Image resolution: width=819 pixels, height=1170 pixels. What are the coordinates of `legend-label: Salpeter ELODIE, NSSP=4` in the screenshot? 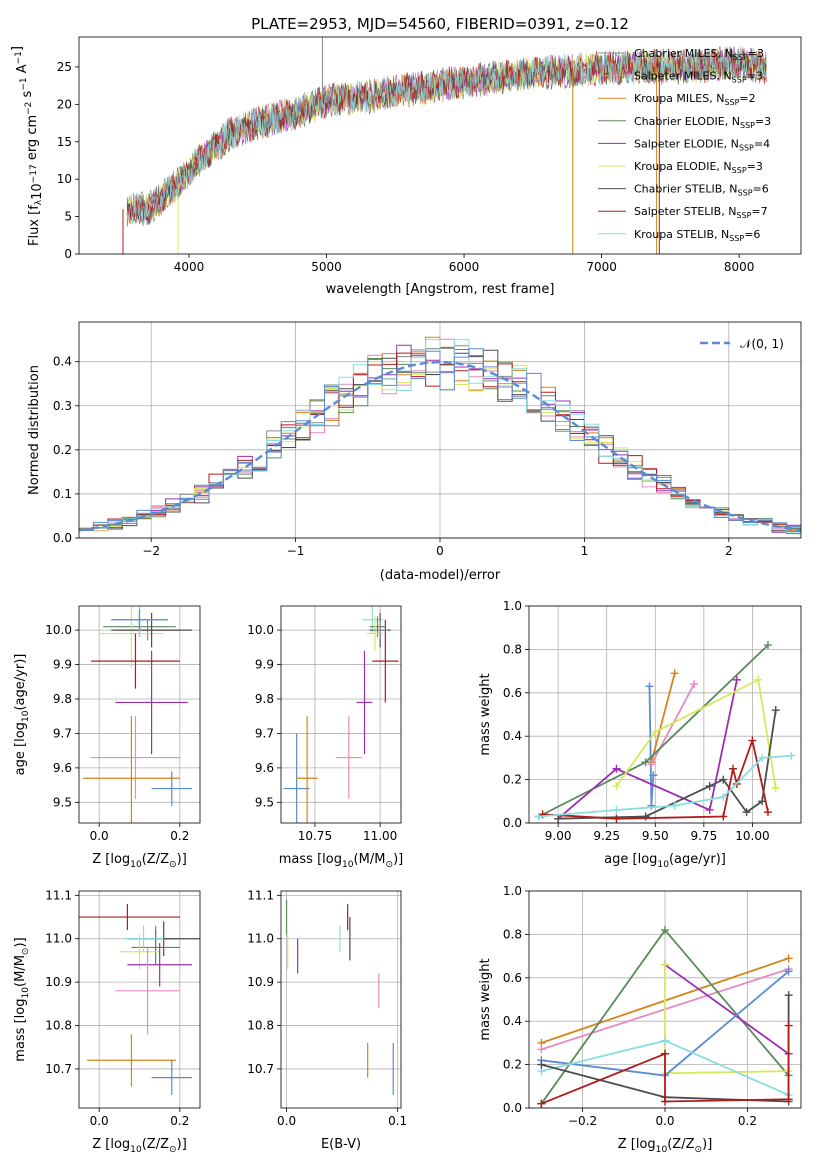 It's located at (702, 144).